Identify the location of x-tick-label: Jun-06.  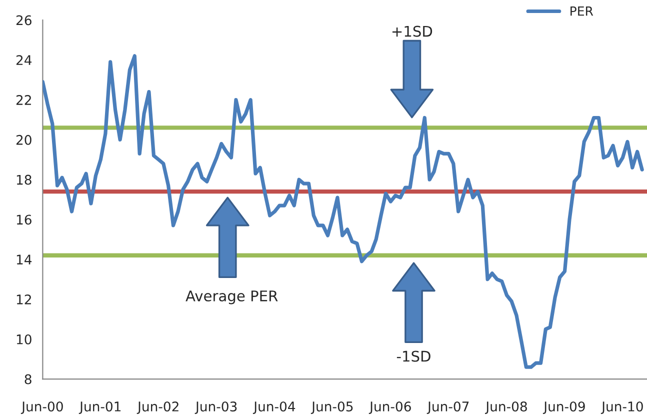
(389, 408).